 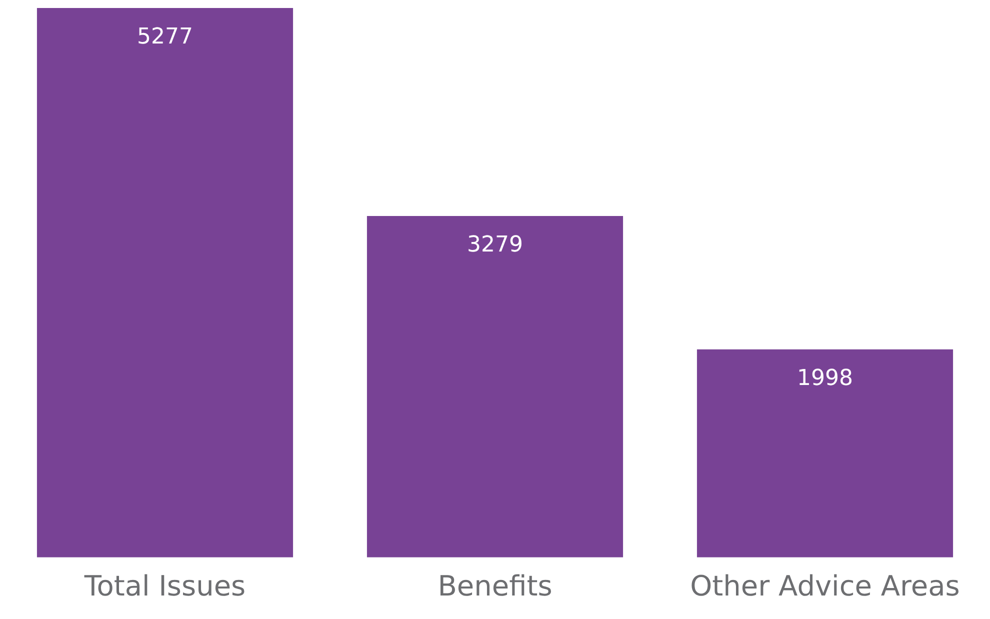 What do you see at coordinates (825, 585) in the screenshot?
I see `x-tick-label: Other Advice Areas` at bounding box center [825, 585].